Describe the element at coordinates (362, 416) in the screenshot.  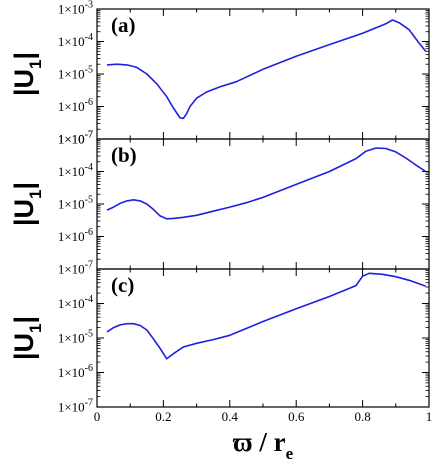
I see `x-tick-label: 0.8` at that location.